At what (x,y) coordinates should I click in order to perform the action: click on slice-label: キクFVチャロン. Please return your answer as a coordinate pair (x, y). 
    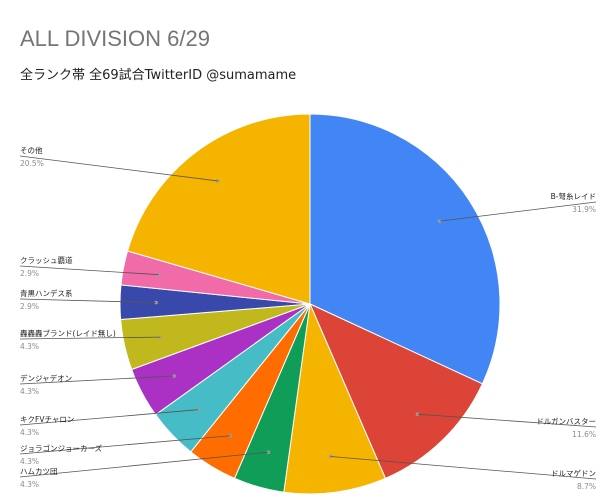
    Looking at the image, I should click on (47, 419).